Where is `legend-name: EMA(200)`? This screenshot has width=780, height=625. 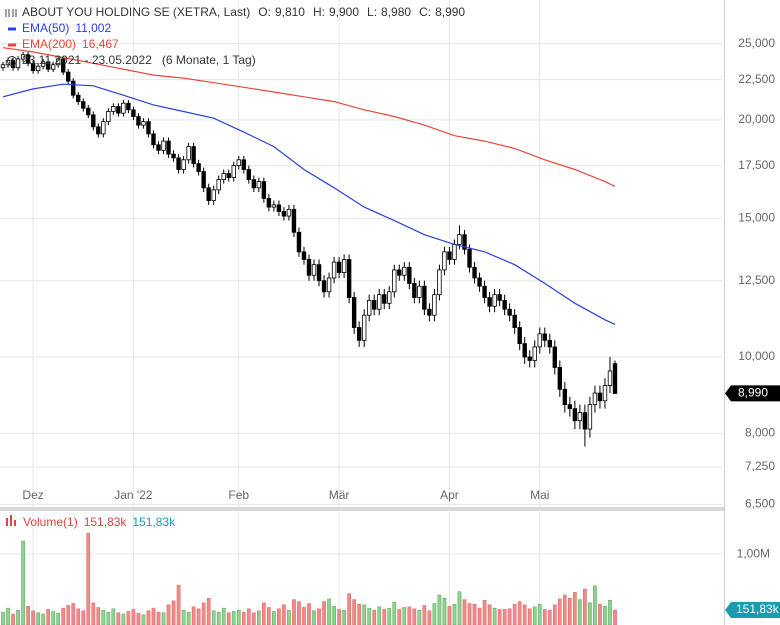
legend-name: EMA(200) is located at coordinates (49, 44).